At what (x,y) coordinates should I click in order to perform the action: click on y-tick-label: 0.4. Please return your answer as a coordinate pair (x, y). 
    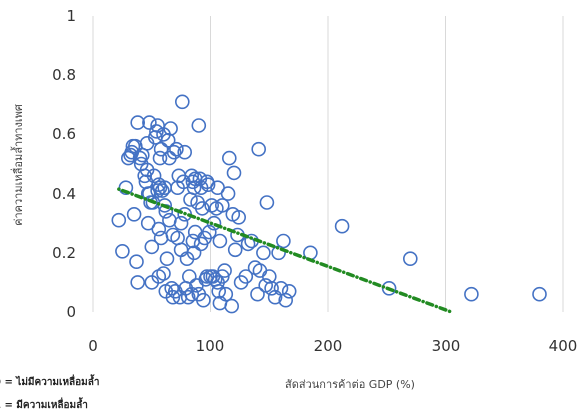
    Looking at the image, I should click on (64, 194).